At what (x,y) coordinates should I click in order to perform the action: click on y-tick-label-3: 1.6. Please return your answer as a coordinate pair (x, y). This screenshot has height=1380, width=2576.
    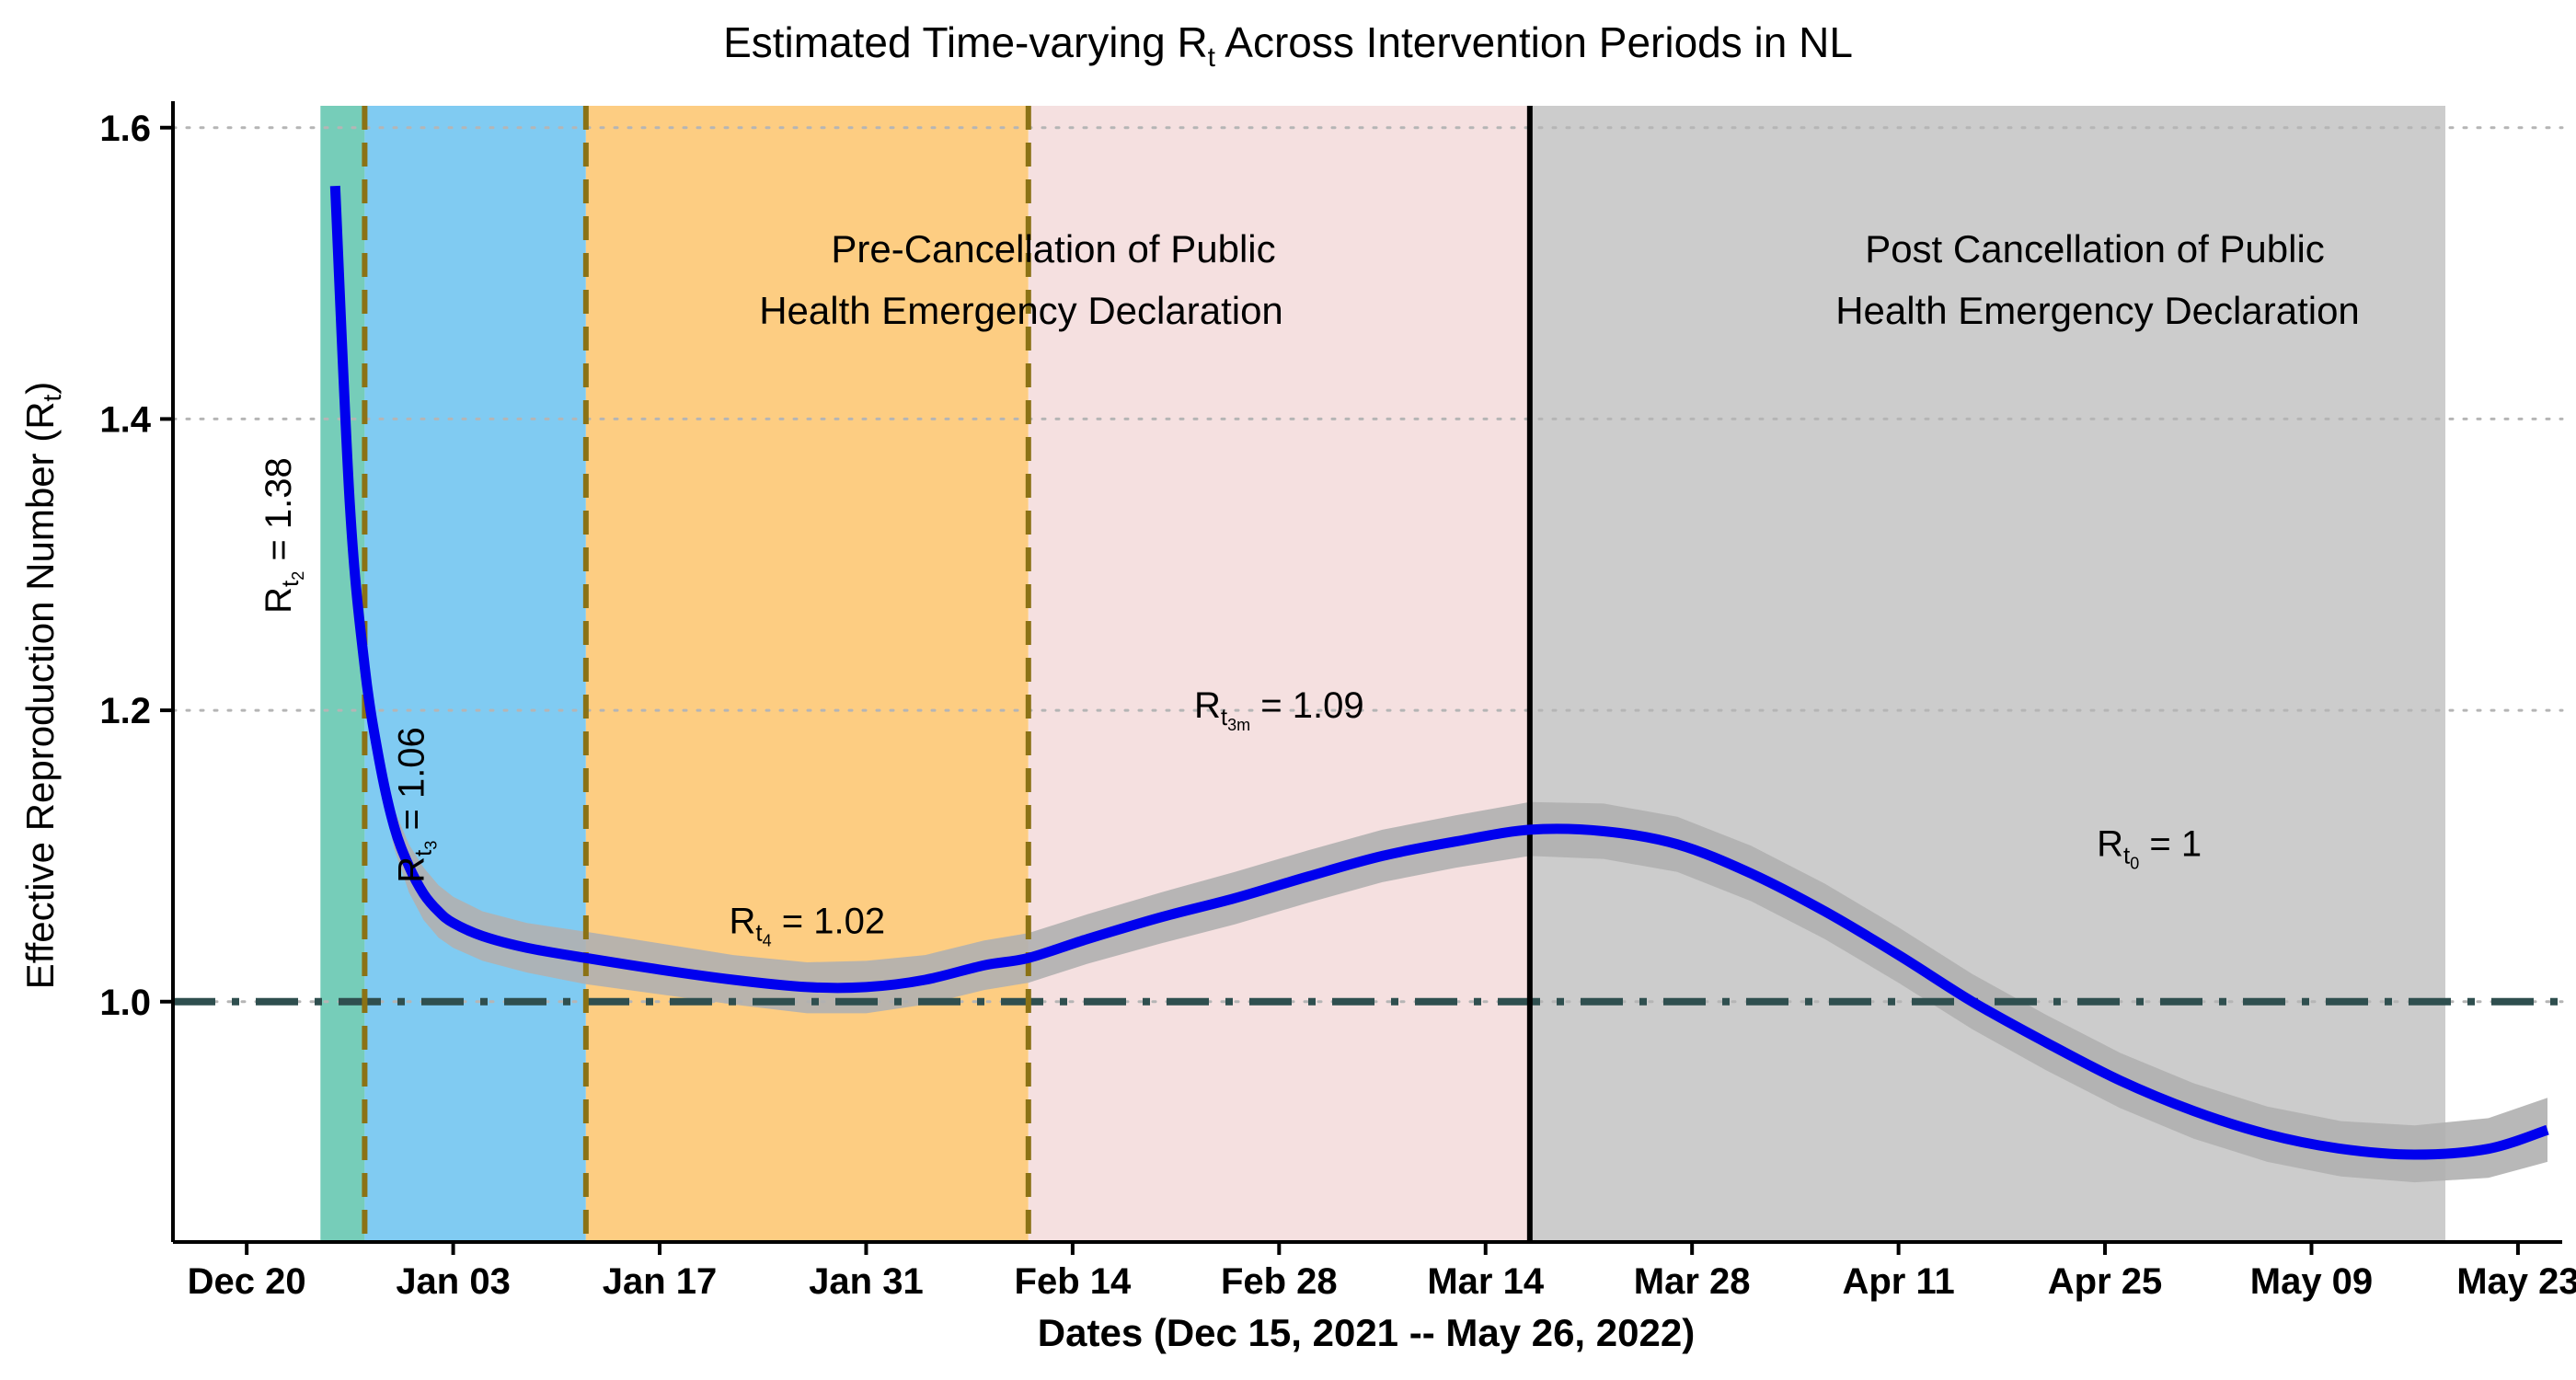
    Looking at the image, I should click on (125, 129).